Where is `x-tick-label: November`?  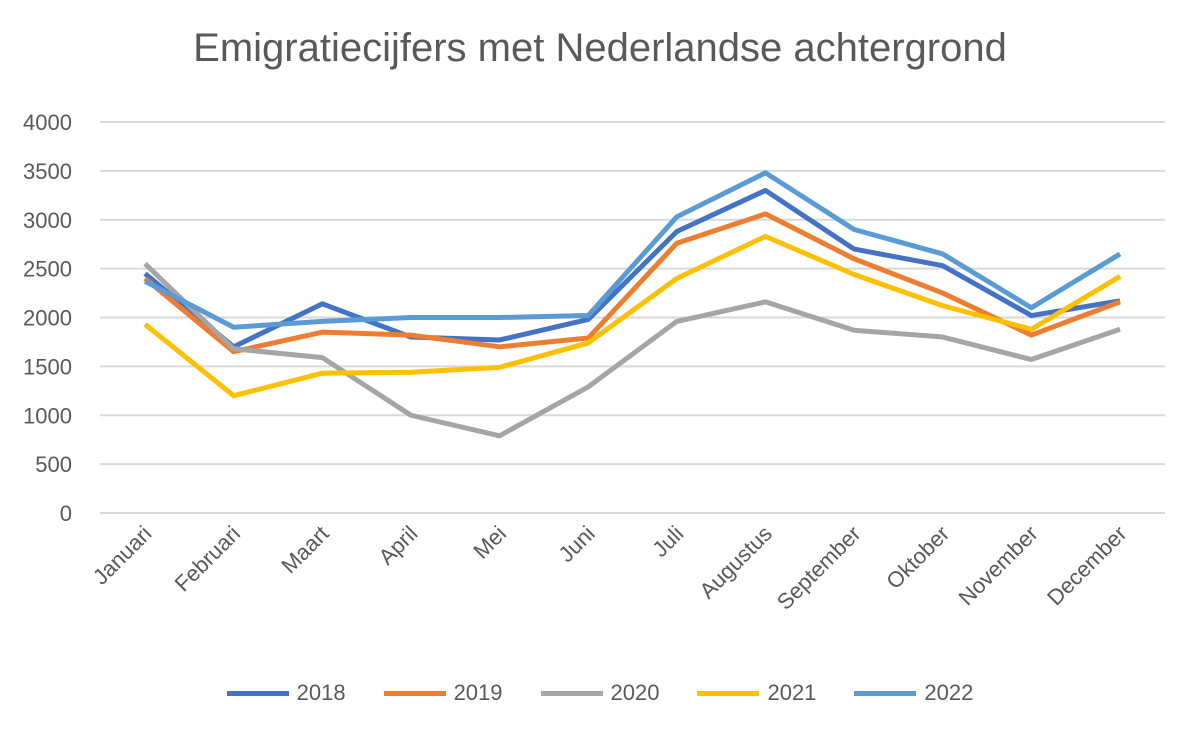 x-tick-label: November is located at coordinates (997, 565).